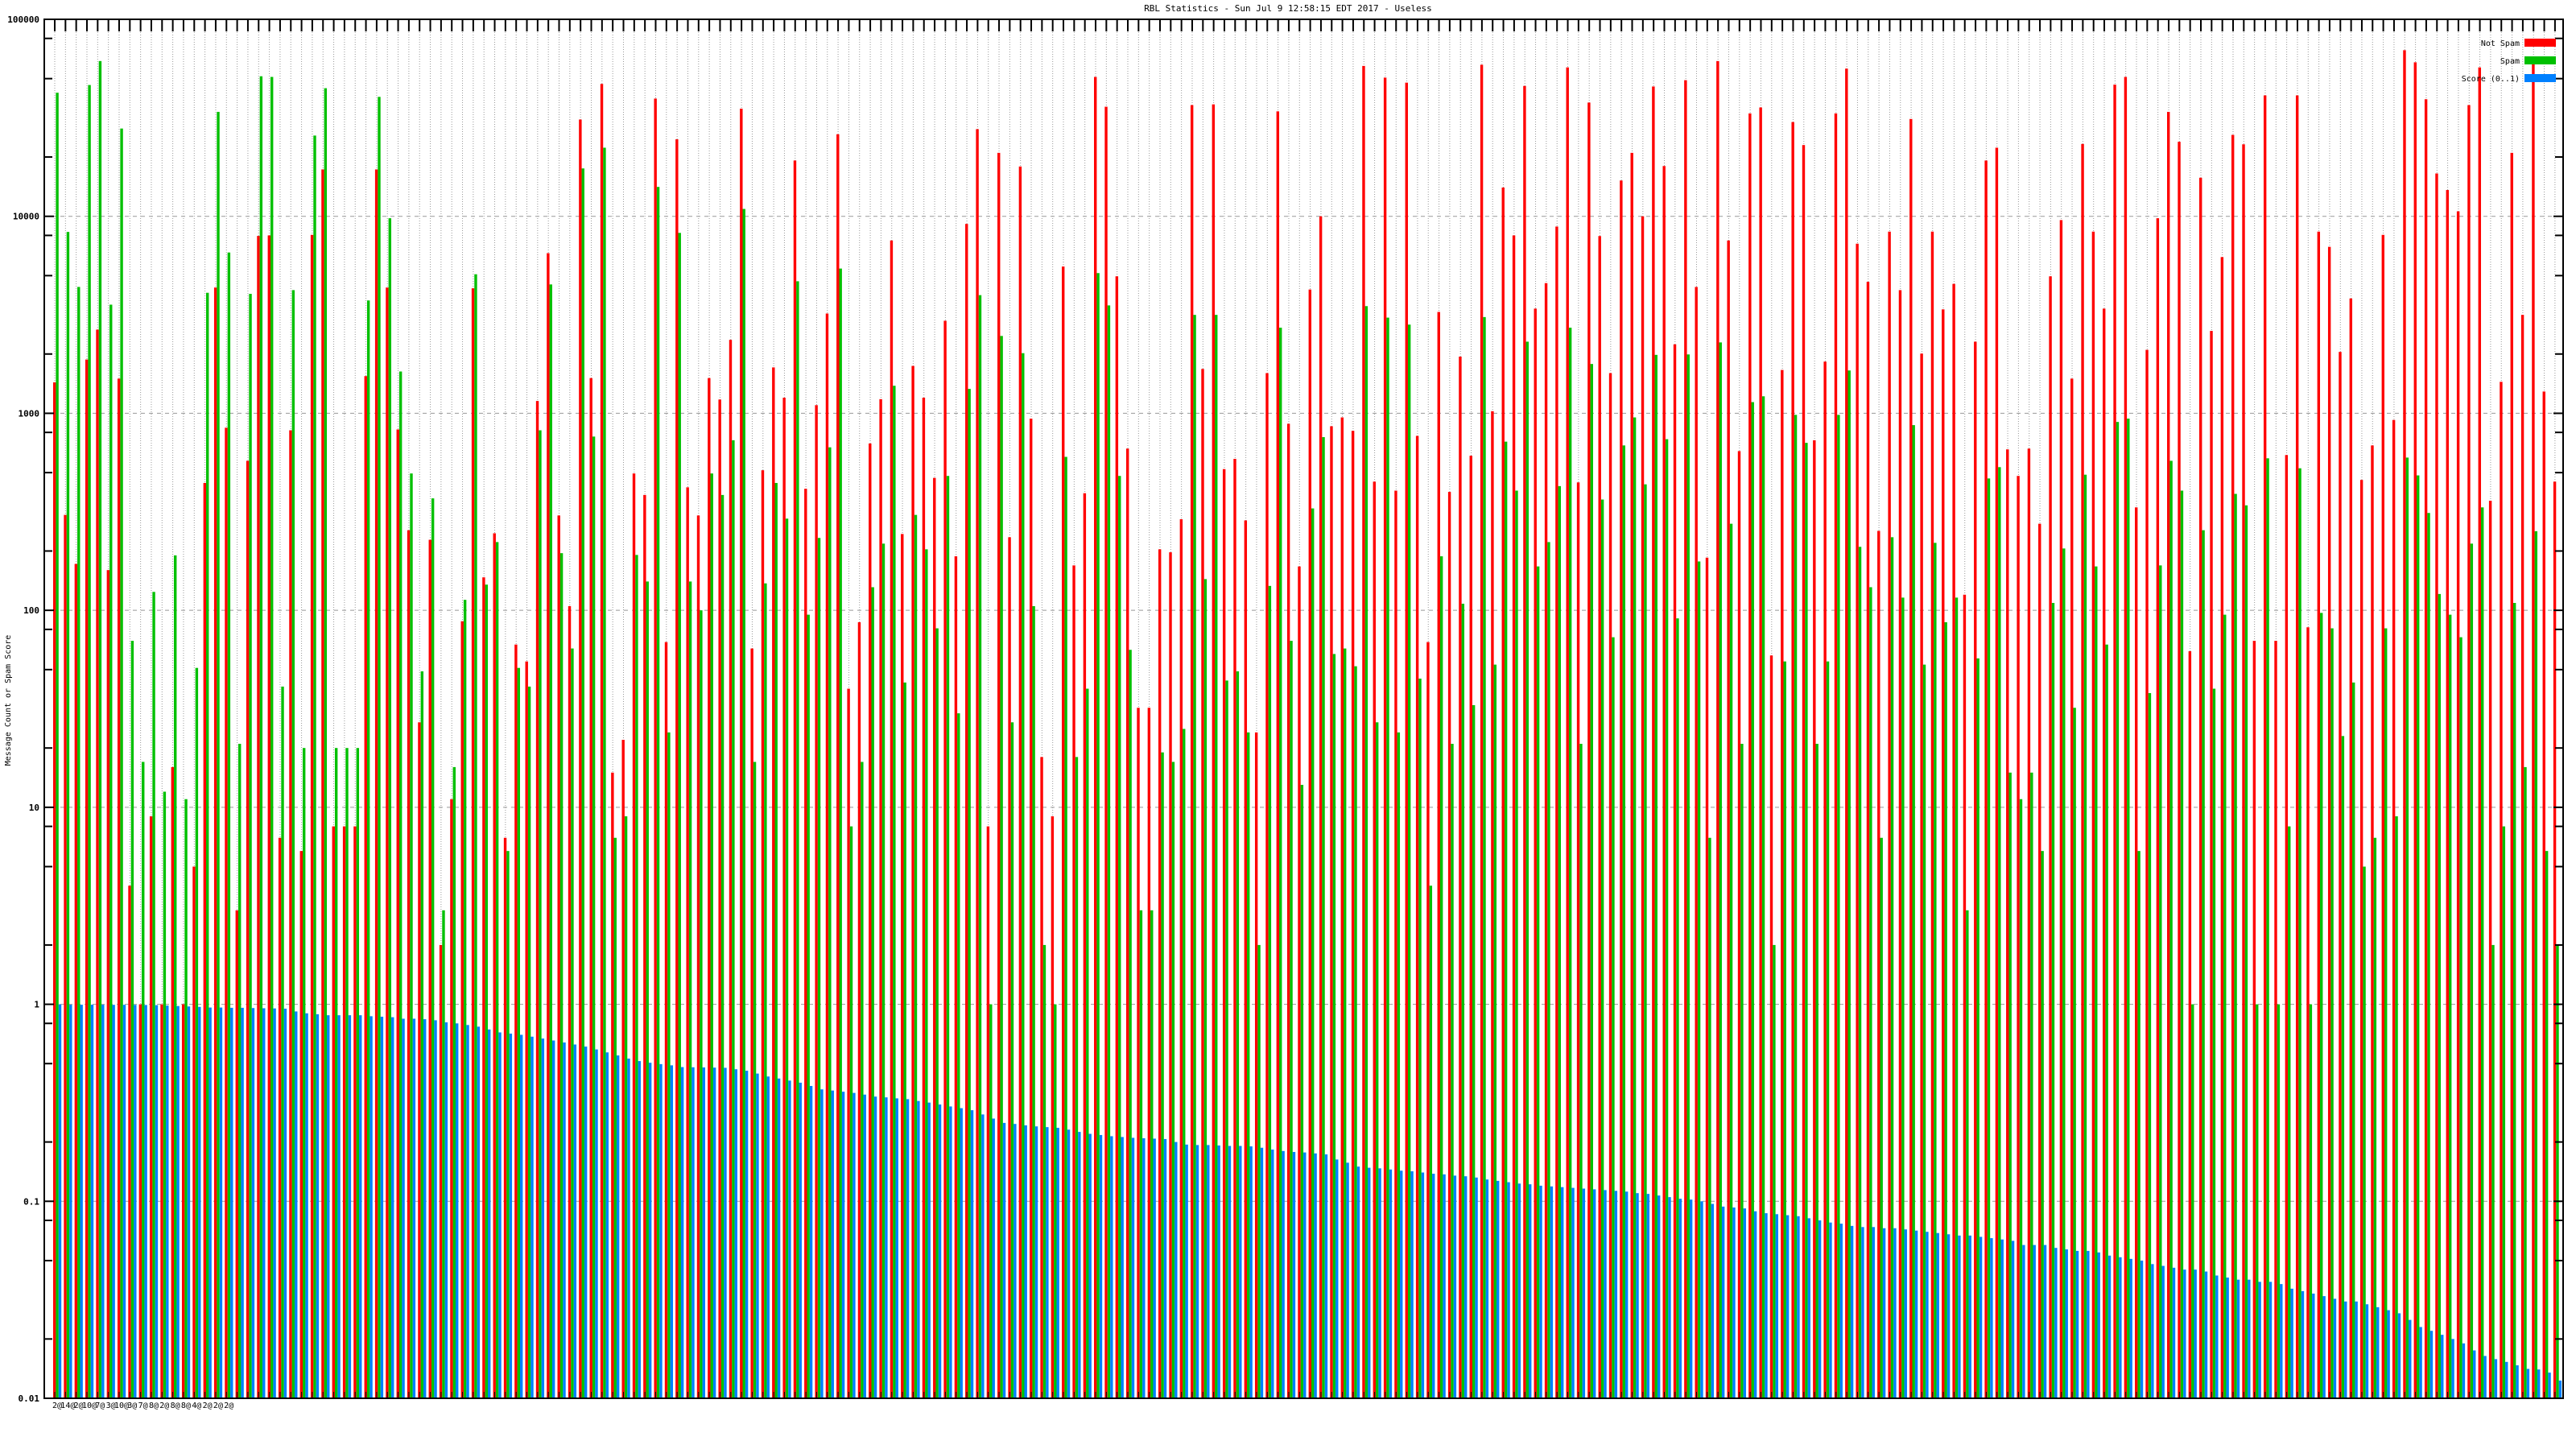 The width and height of the screenshot is (2576, 1449). What do you see at coordinates (2491, 79) in the screenshot?
I see `legend-label: Score (0..1)` at bounding box center [2491, 79].